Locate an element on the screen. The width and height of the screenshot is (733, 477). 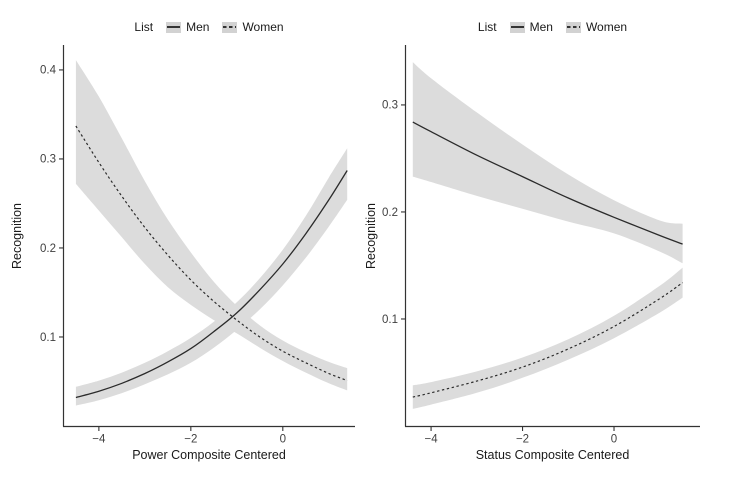
legend-right: List Men Women is located at coordinates (552, 27).